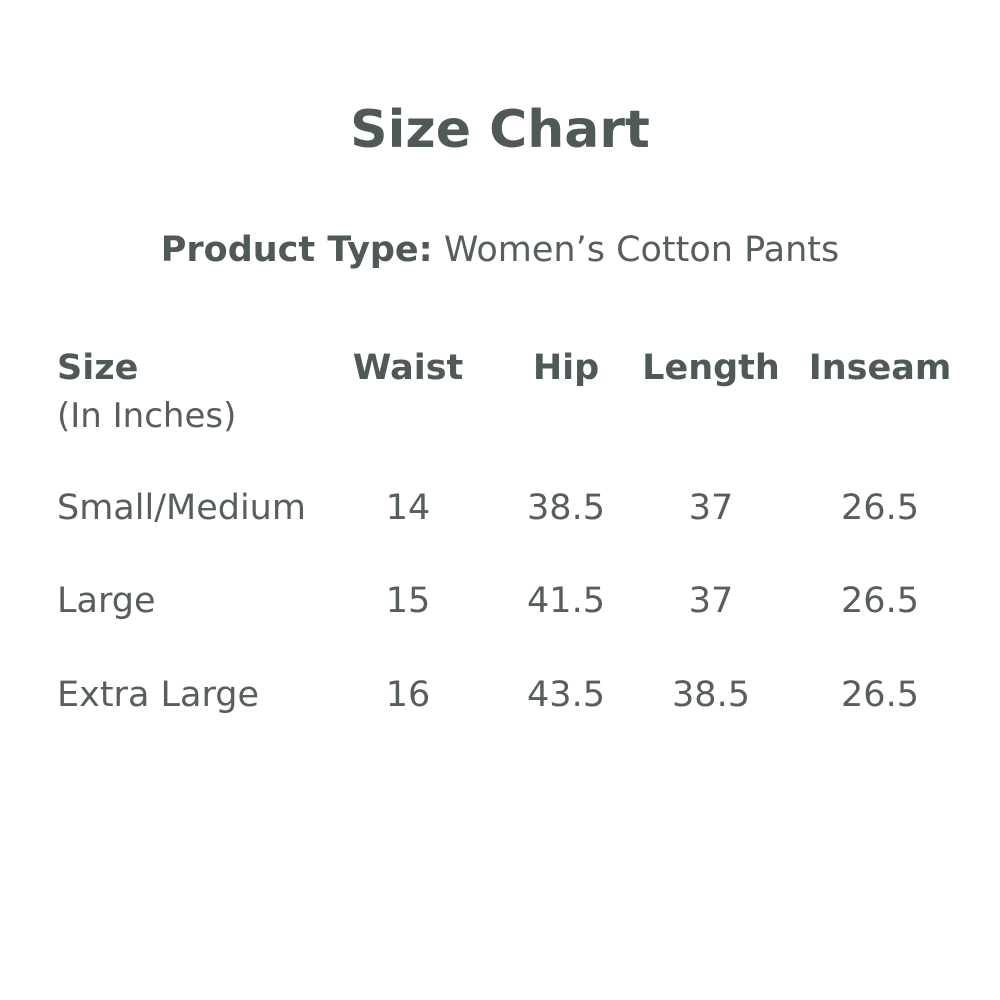 The image size is (1000, 1000). I want to click on product-type-value: Women’s Cotton Pants, so click(641, 250).